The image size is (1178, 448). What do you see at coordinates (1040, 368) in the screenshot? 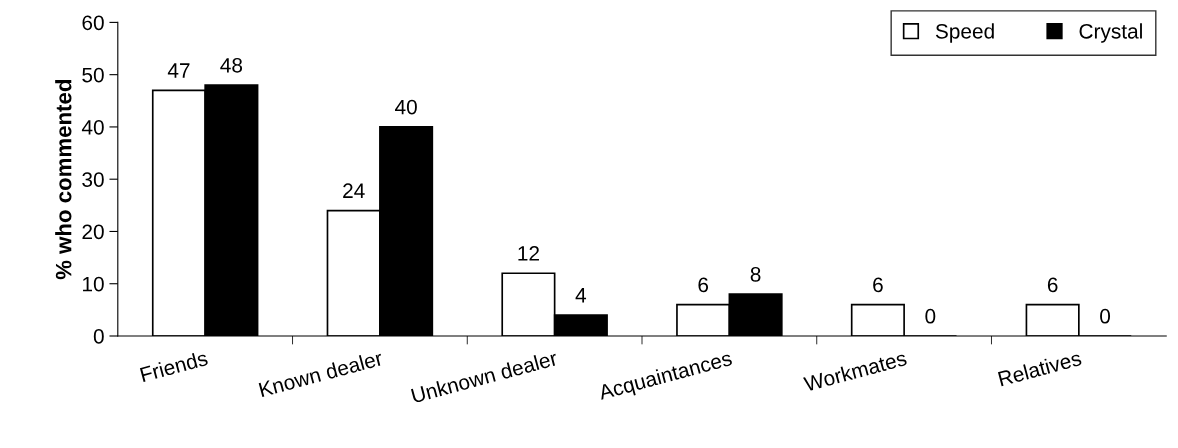
I see `x-tick-label: Relatives` at bounding box center [1040, 368].